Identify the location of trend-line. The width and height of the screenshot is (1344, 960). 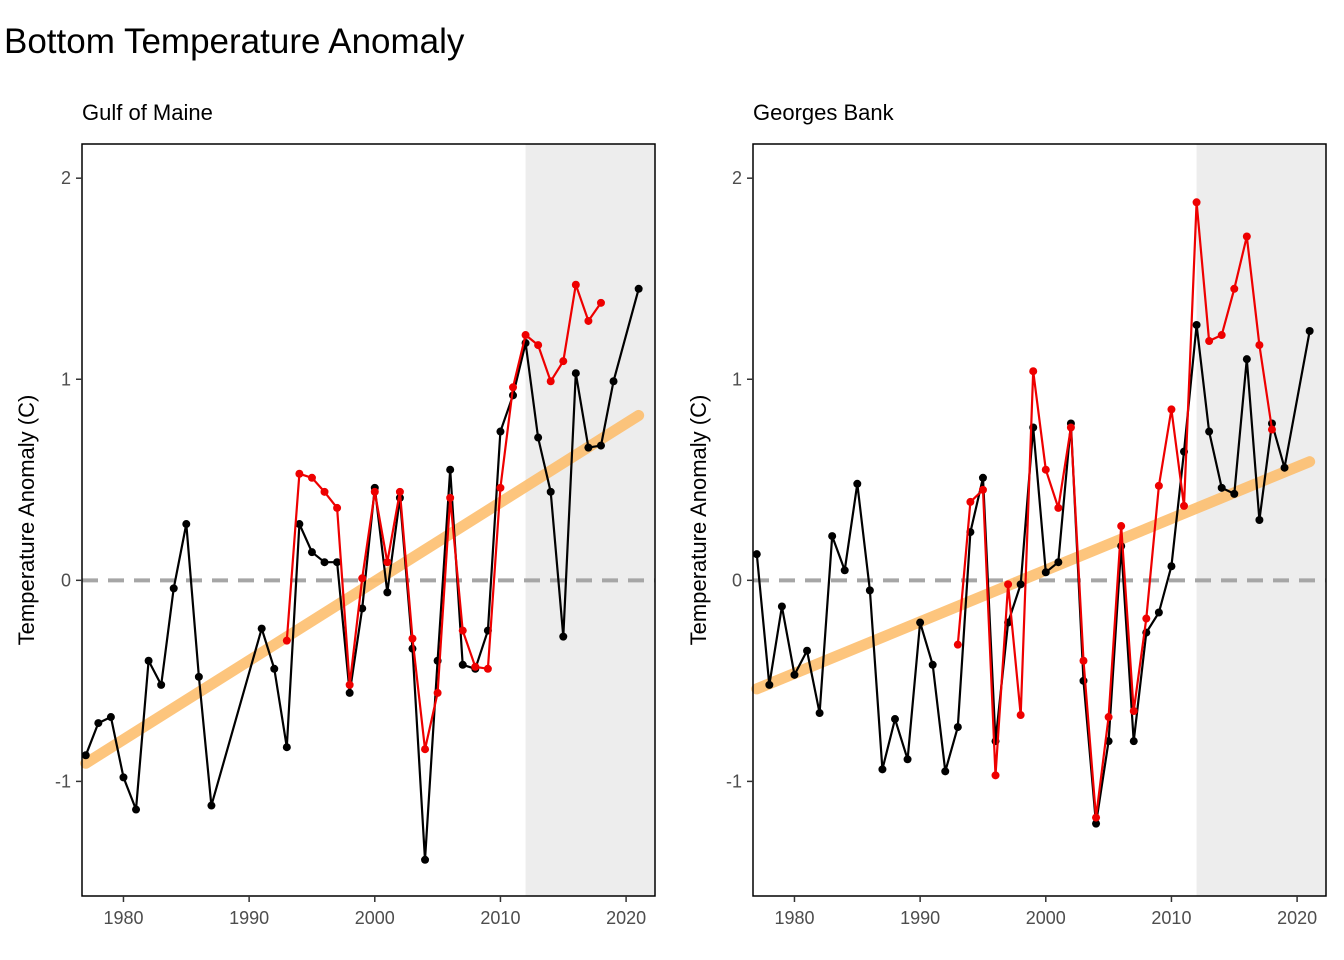
(1033, 575).